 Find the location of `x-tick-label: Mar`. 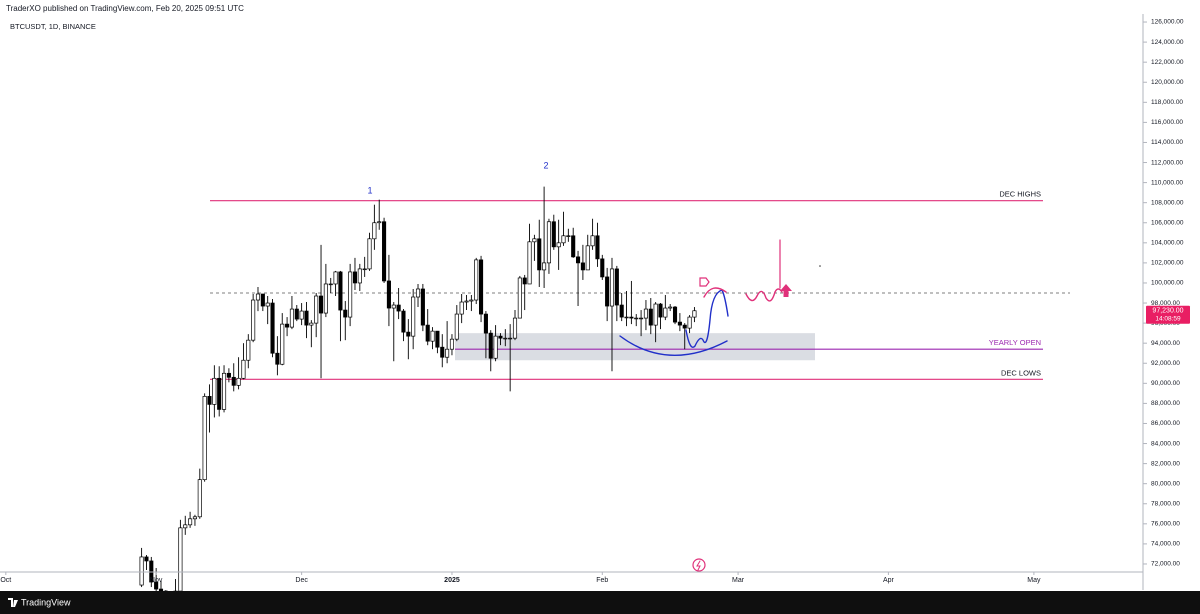

x-tick-label: Mar is located at coordinates (738, 580).